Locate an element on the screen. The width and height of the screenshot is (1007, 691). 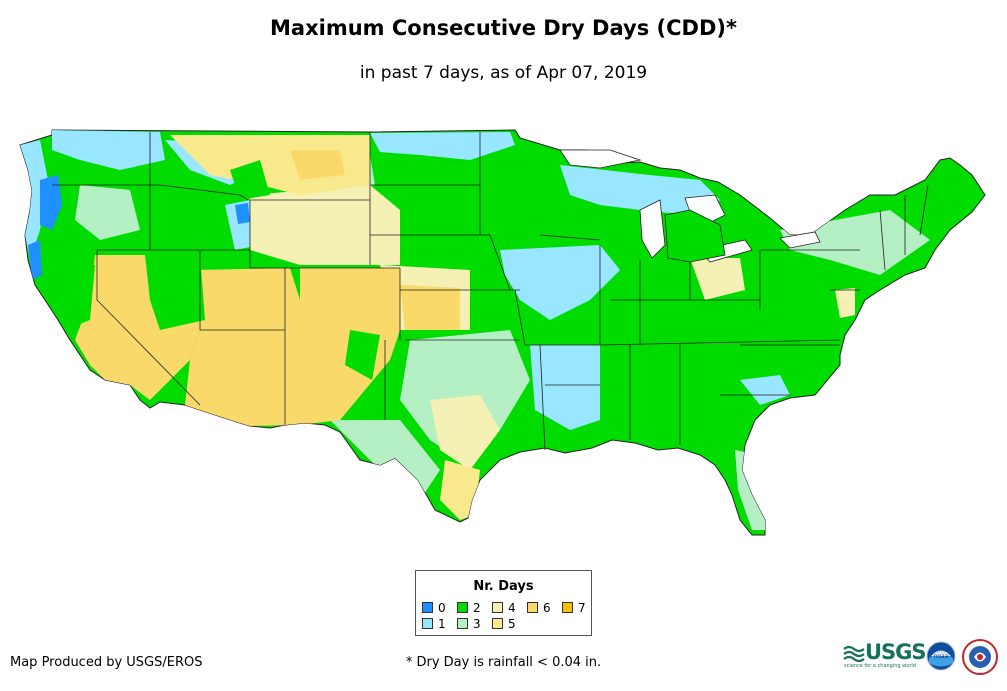
credit-text: Map Produced by USGS/EROS is located at coordinates (106, 662).